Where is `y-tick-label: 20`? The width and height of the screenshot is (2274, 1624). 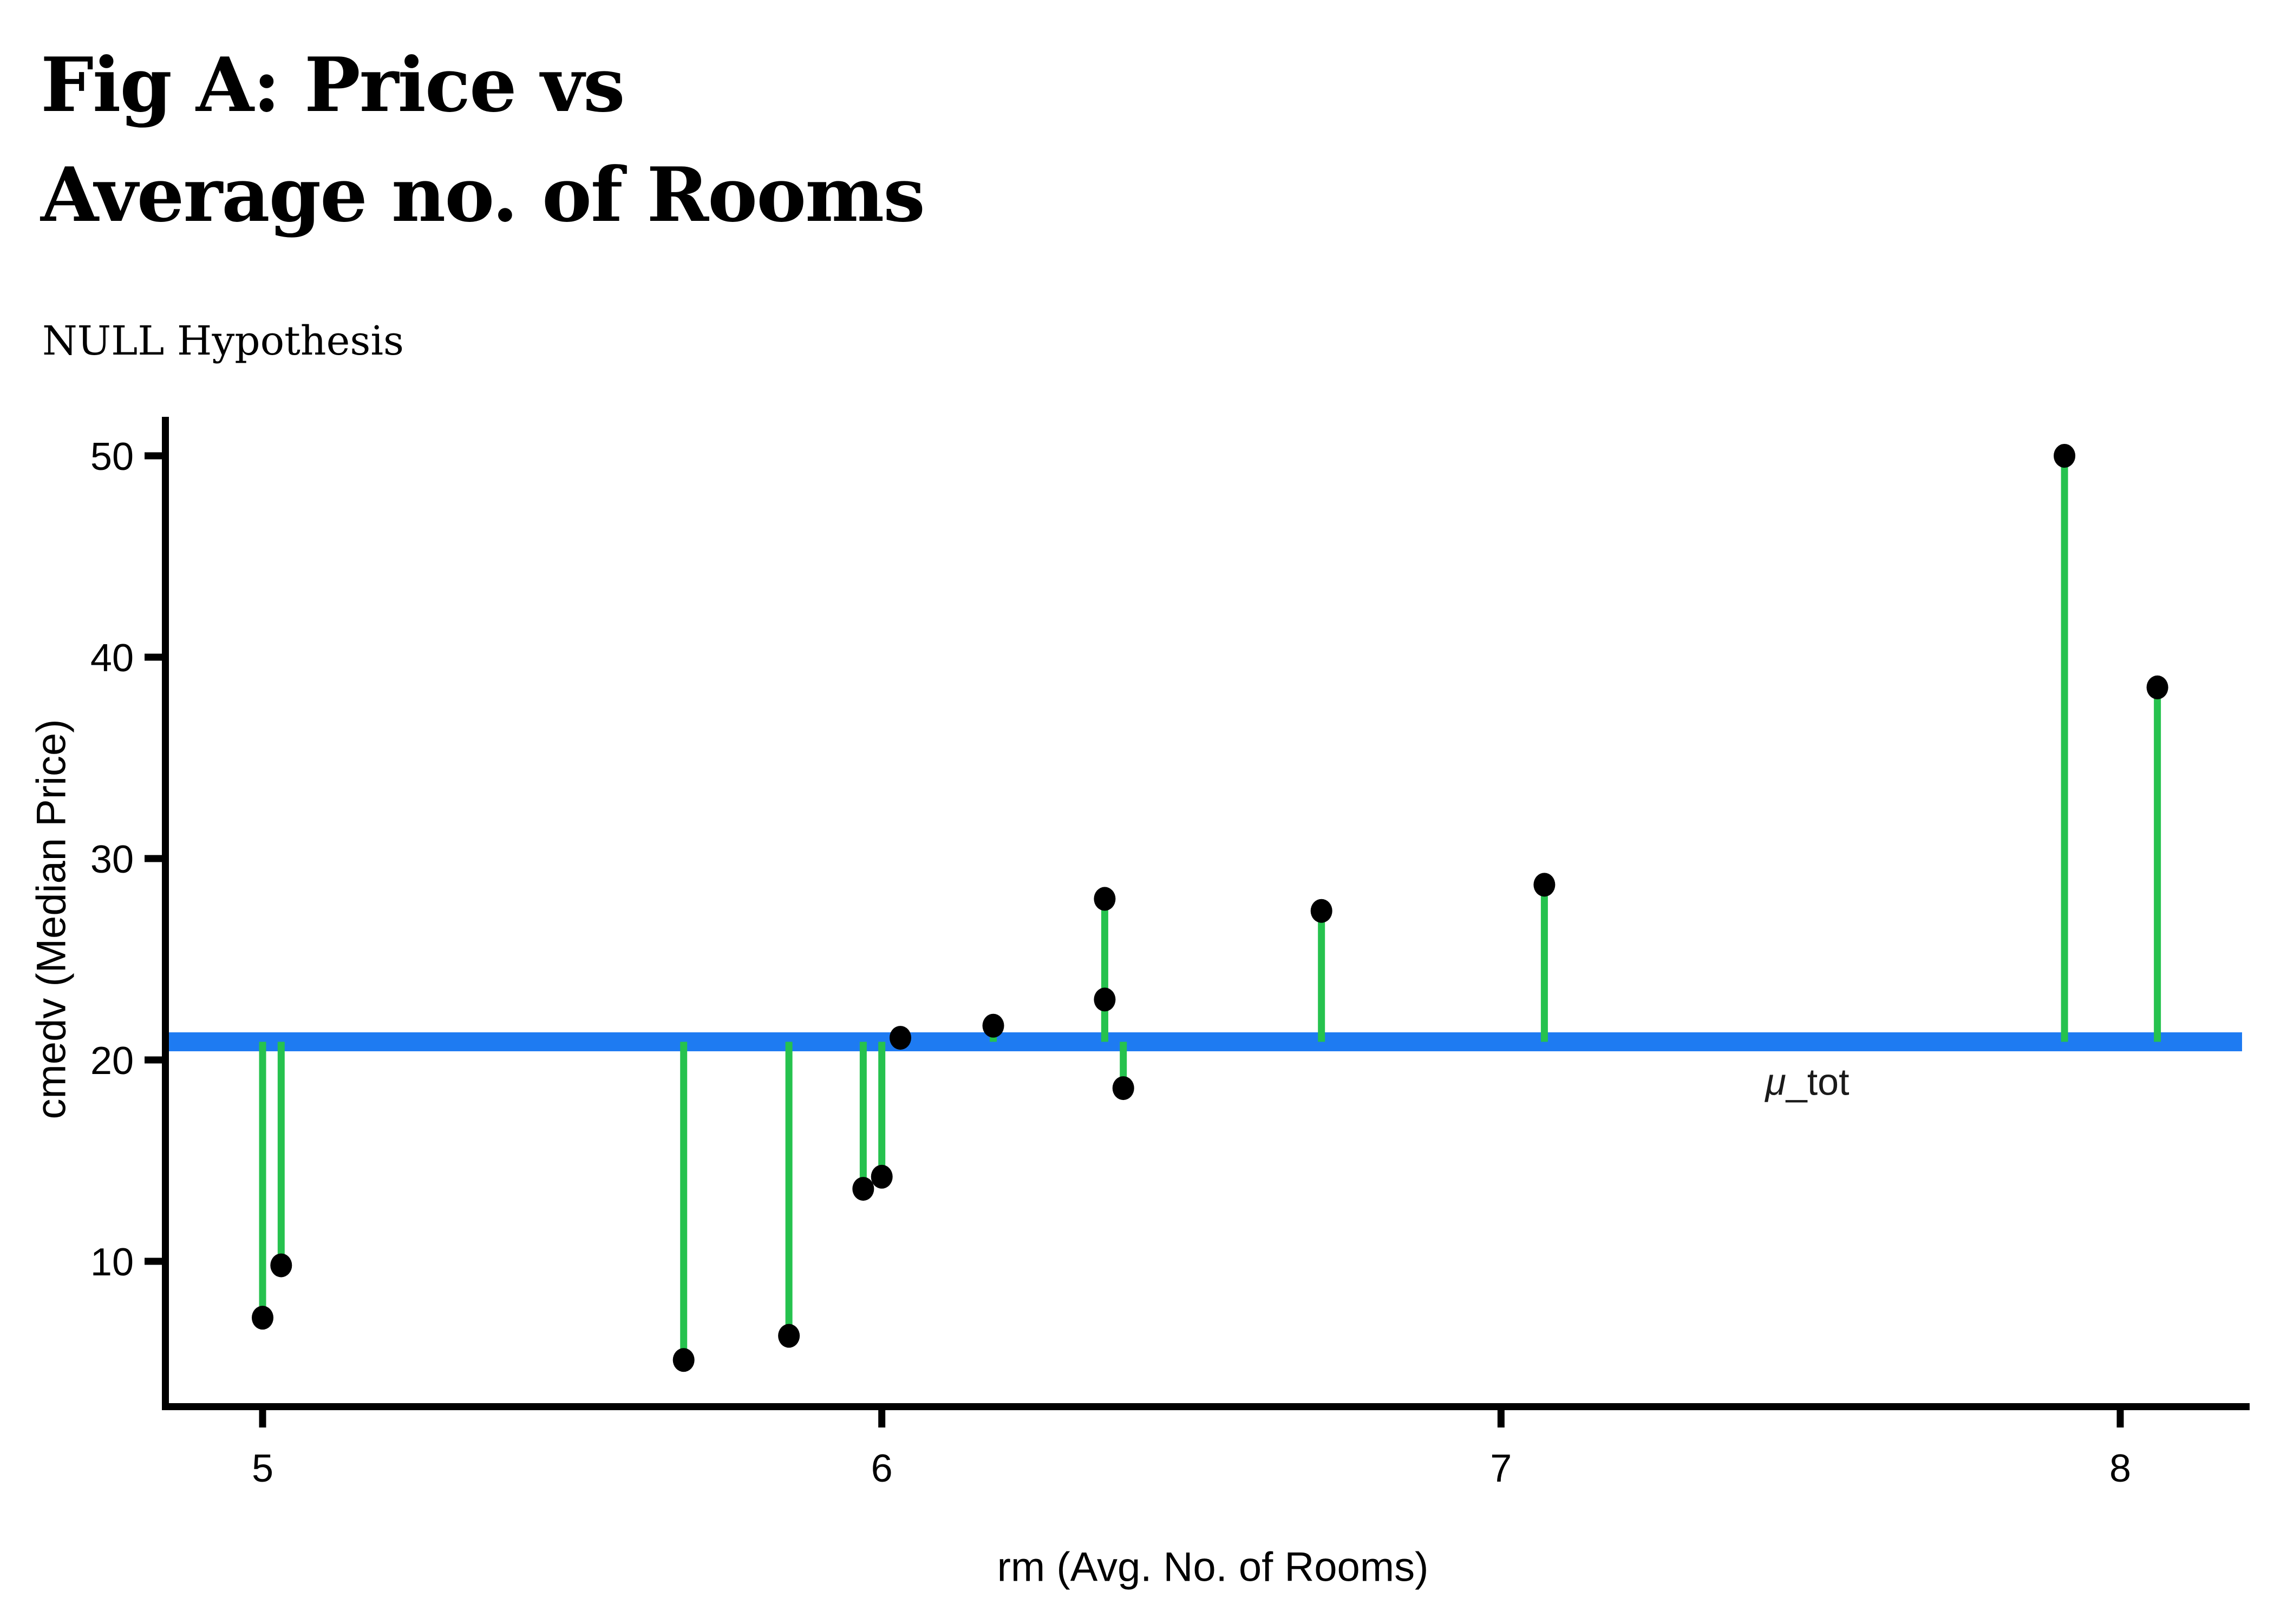 y-tick-label: 20 is located at coordinates (112, 1061).